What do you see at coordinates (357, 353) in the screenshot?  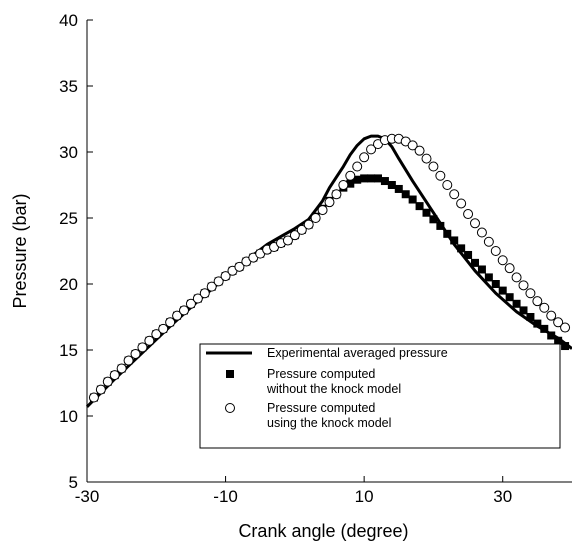 I see `legend-label: Experimental averaged pressure` at bounding box center [357, 353].